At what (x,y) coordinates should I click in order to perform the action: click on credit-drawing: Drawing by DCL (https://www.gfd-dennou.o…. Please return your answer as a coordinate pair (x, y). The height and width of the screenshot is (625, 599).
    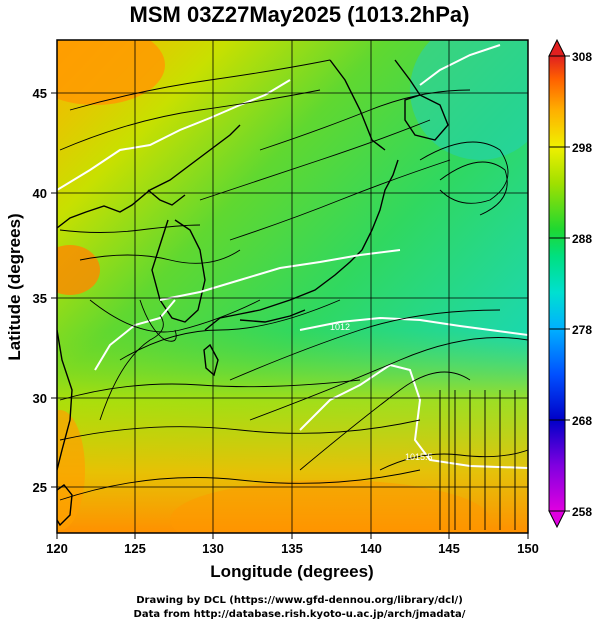
    Looking at the image, I should click on (299, 600).